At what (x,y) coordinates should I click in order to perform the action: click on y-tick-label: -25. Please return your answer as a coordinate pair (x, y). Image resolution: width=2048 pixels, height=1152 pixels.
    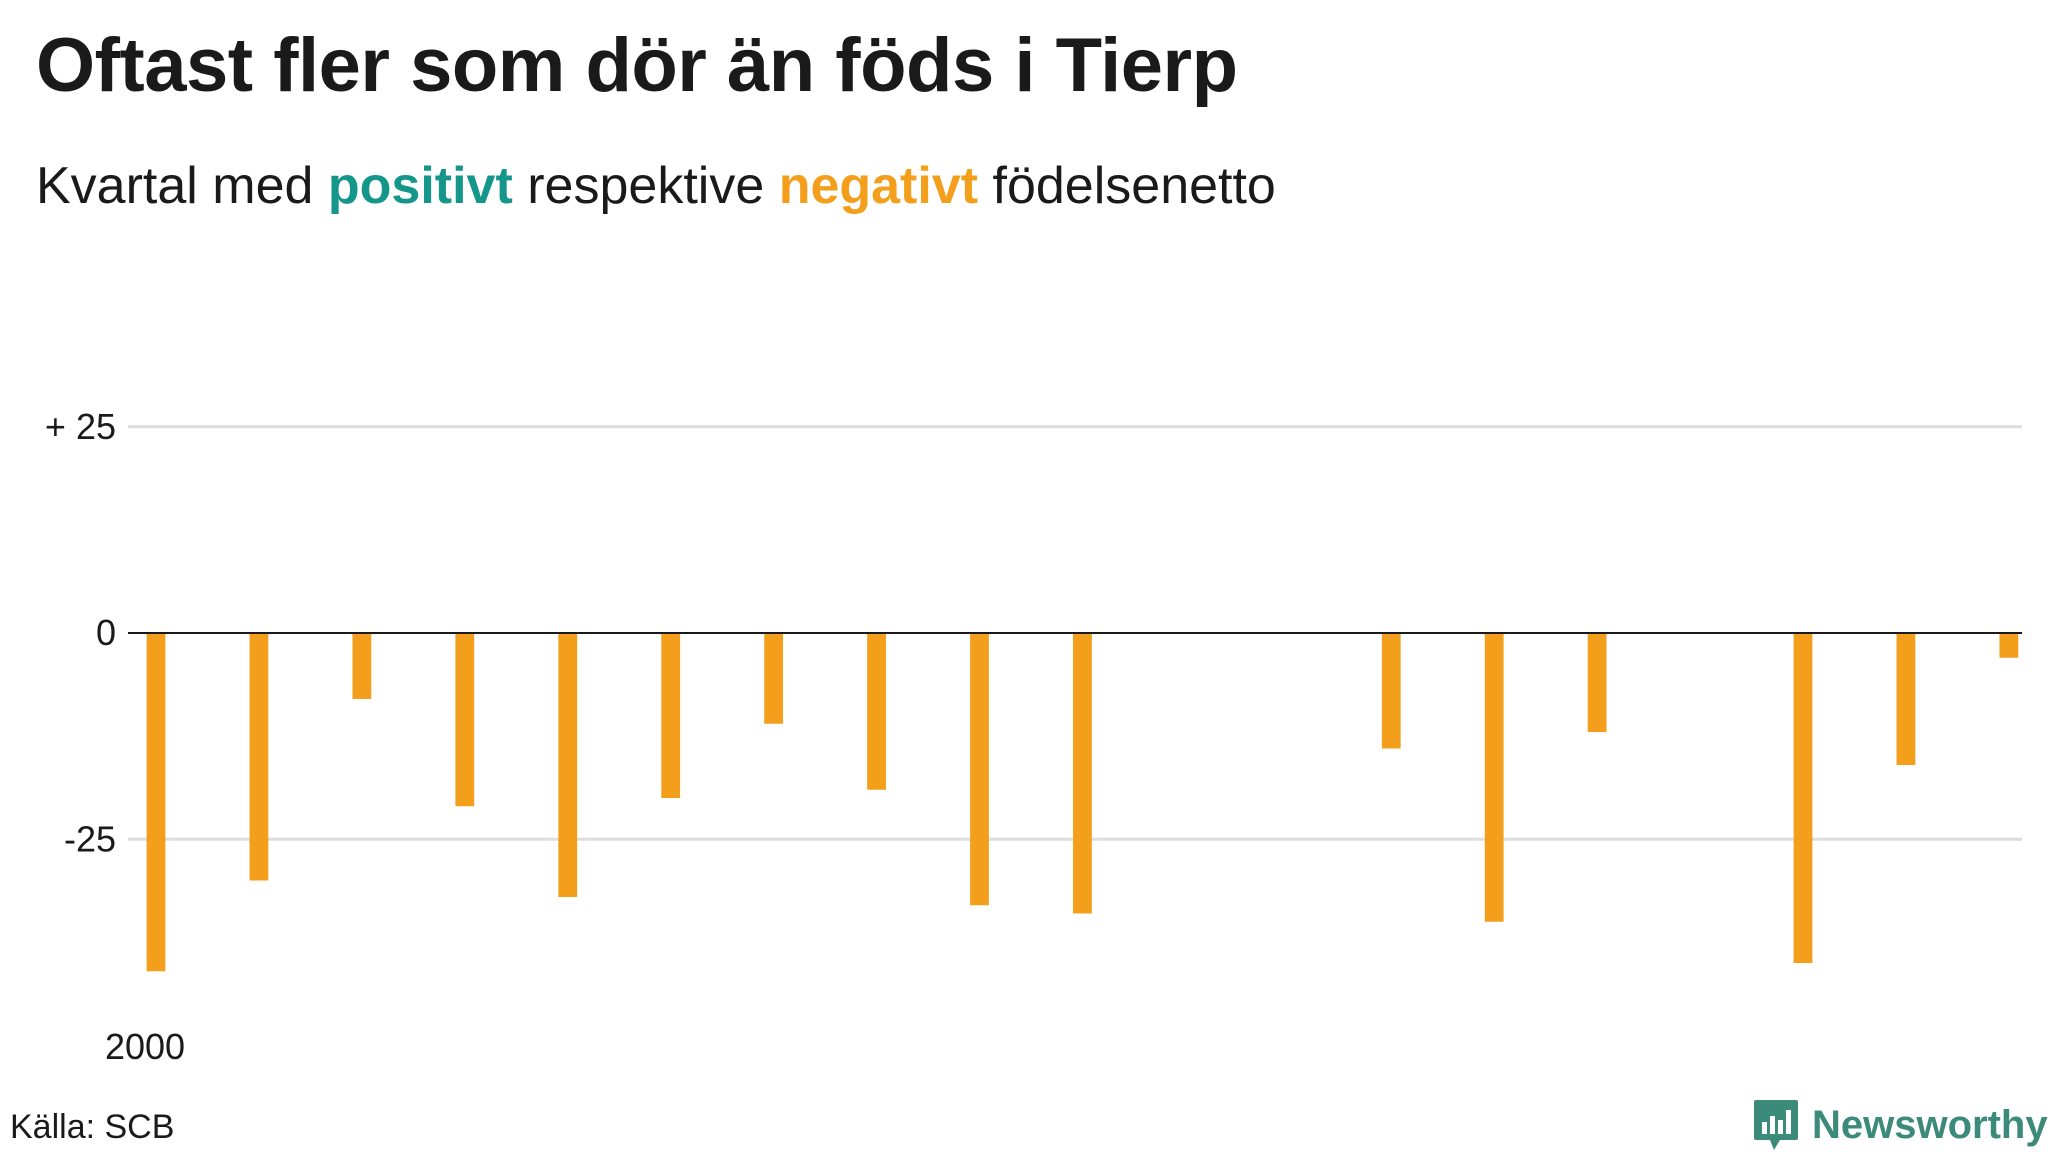
    Looking at the image, I should click on (90, 838).